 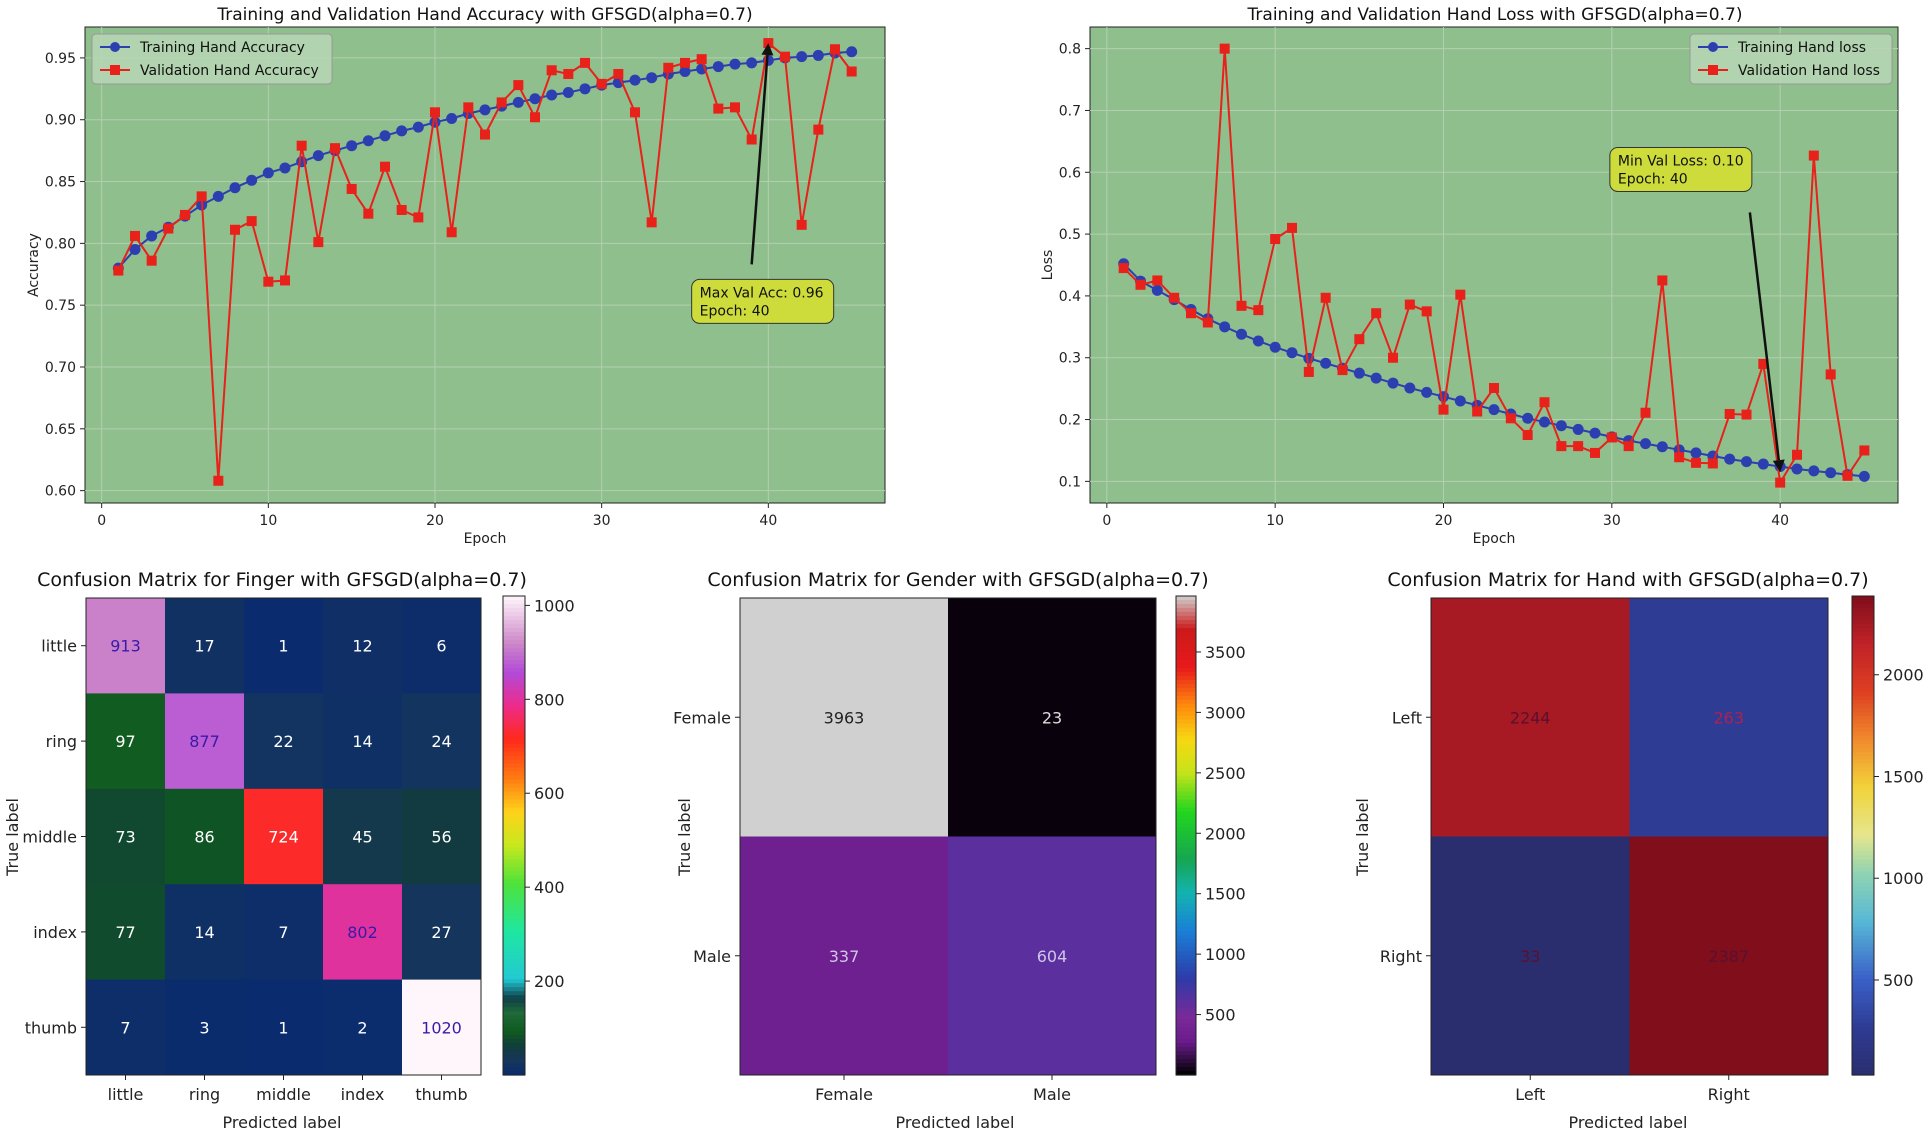 I want to click on loss-xtick-label: 20, so click(x=1444, y=521).